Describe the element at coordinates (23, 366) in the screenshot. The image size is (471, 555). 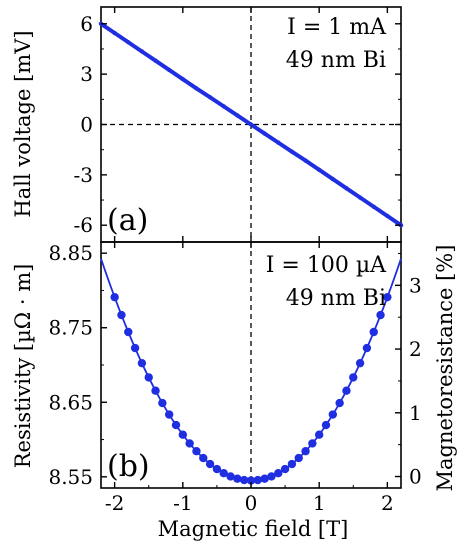
I see `panel-b-ylabel: Resistivity [µΩ · m]` at that location.